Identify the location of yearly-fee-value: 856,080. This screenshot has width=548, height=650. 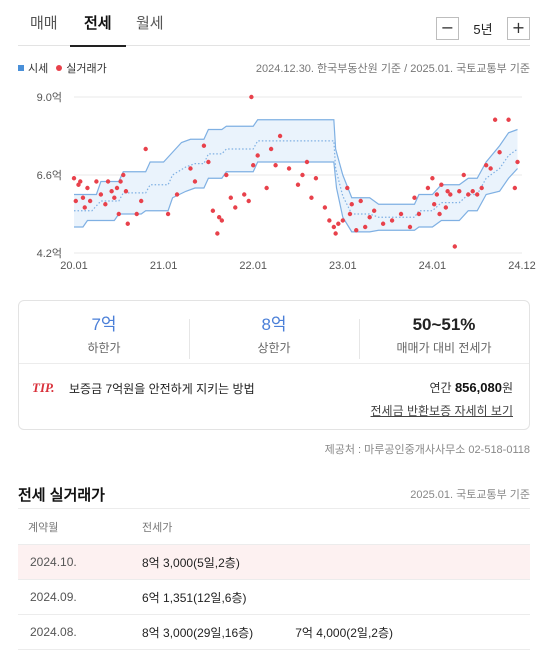
(478, 387).